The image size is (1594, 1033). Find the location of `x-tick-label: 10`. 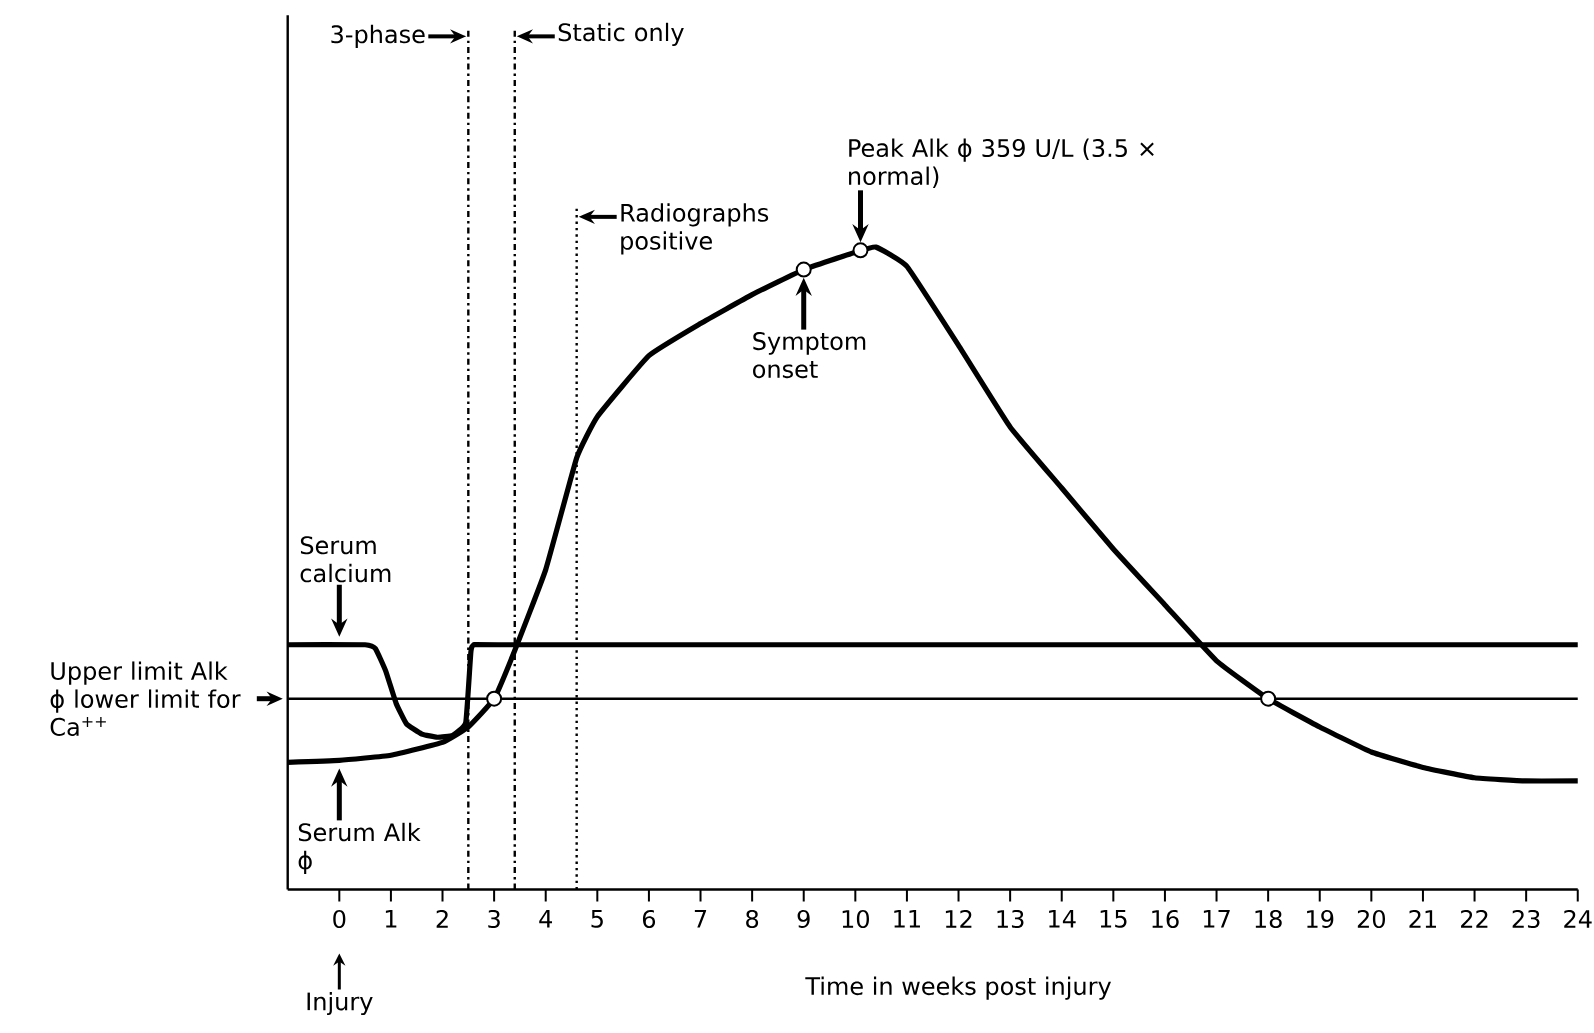

x-tick-label: 10 is located at coordinates (855, 919).